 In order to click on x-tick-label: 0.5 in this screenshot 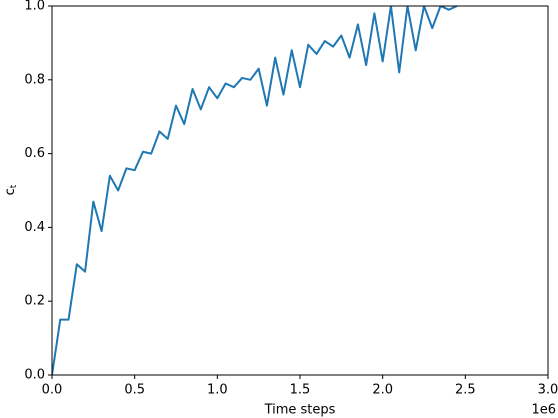, I will do `click(134, 390)`.